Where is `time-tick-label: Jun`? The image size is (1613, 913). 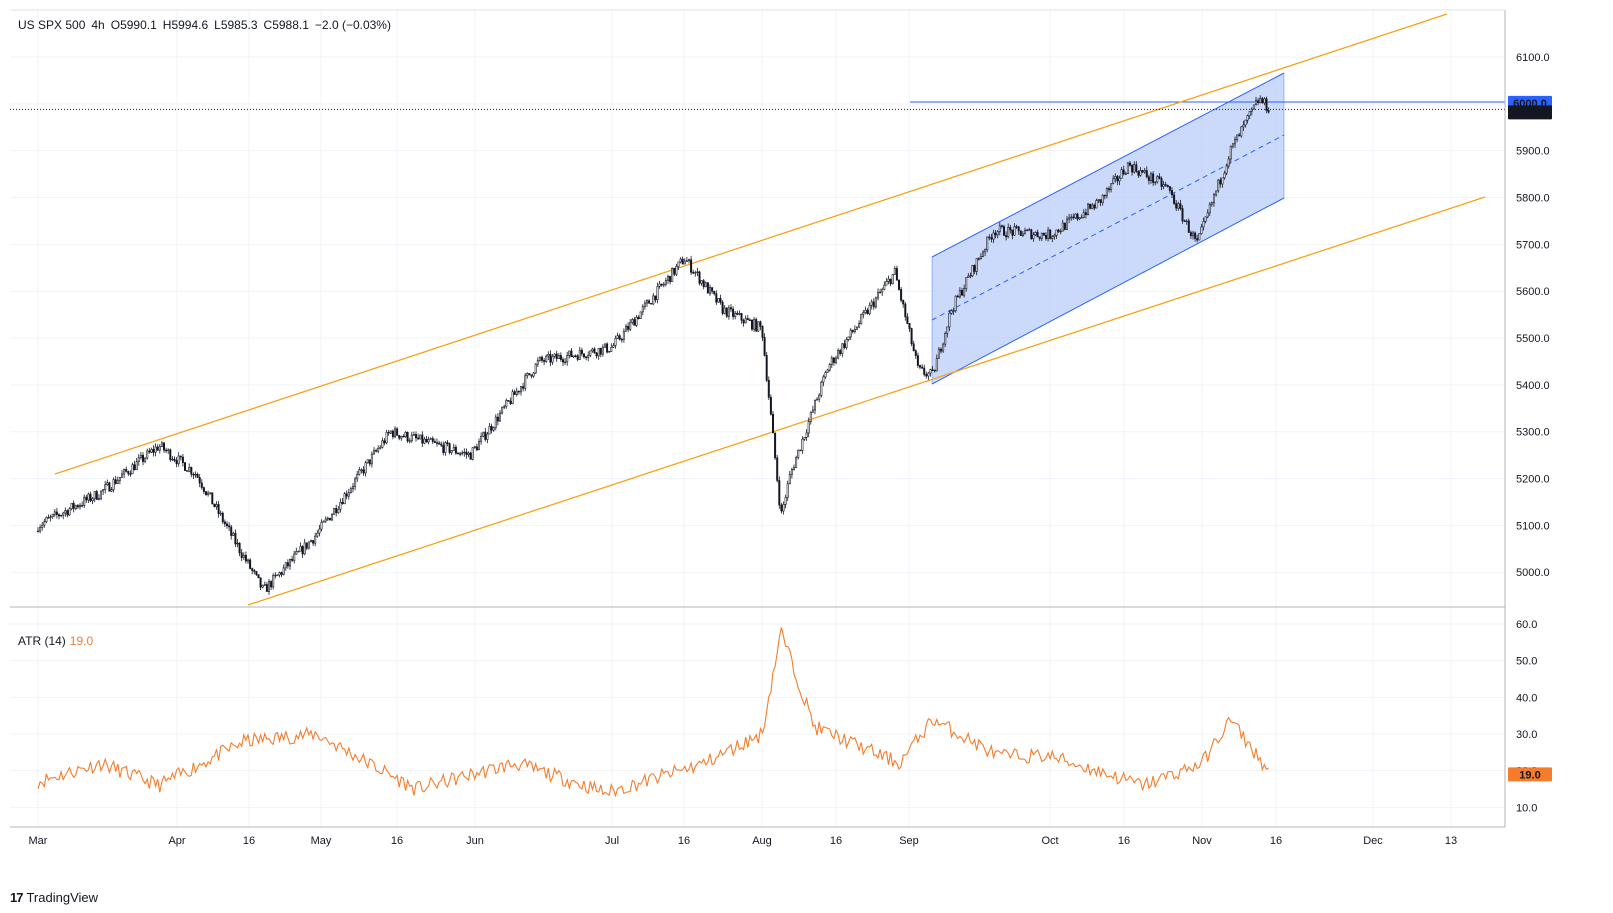
time-tick-label: Jun is located at coordinates (475, 841).